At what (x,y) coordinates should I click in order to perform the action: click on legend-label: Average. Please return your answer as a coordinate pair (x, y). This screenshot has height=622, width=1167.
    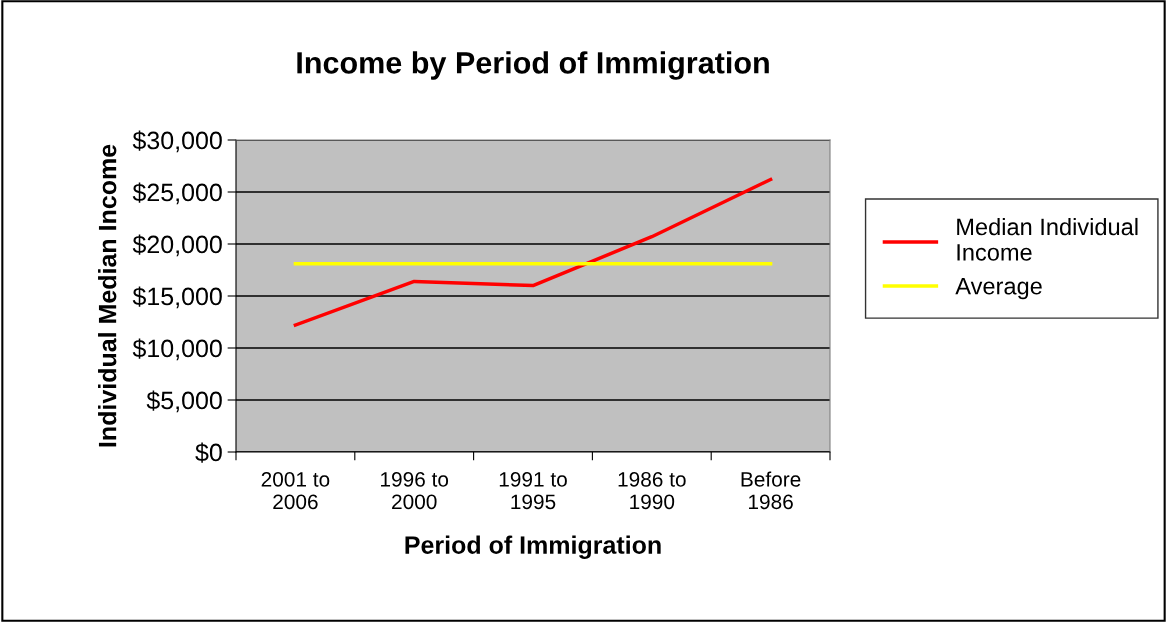
    Looking at the image, I should click on (998, 289).